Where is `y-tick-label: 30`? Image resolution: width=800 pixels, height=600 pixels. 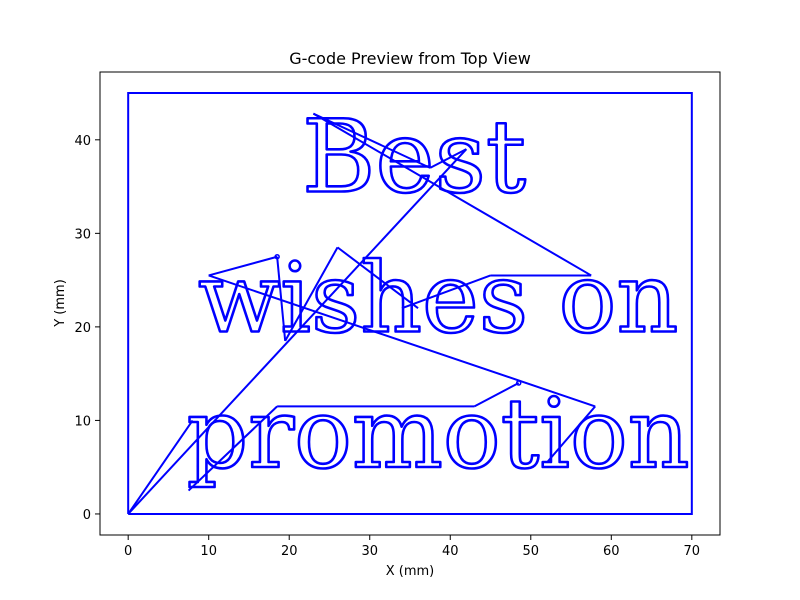
y-tick-label: 30 is located at coordinates (82, 234).